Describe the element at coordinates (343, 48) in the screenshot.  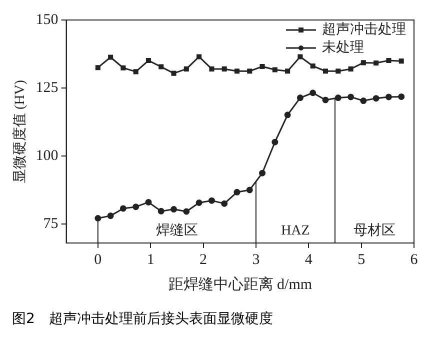
I see `legend-label: 未处理` at that location.